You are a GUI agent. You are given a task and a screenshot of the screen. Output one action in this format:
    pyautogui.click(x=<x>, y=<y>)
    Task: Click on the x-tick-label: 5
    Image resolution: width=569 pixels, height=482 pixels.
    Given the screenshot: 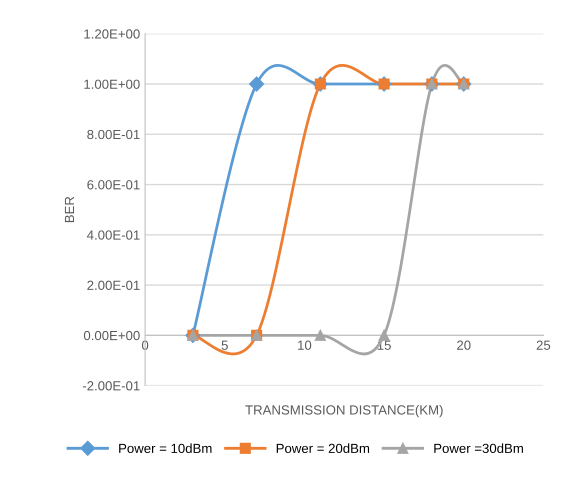 What is the action you would take?
    pyautogui.click(x=225, y=345)
    